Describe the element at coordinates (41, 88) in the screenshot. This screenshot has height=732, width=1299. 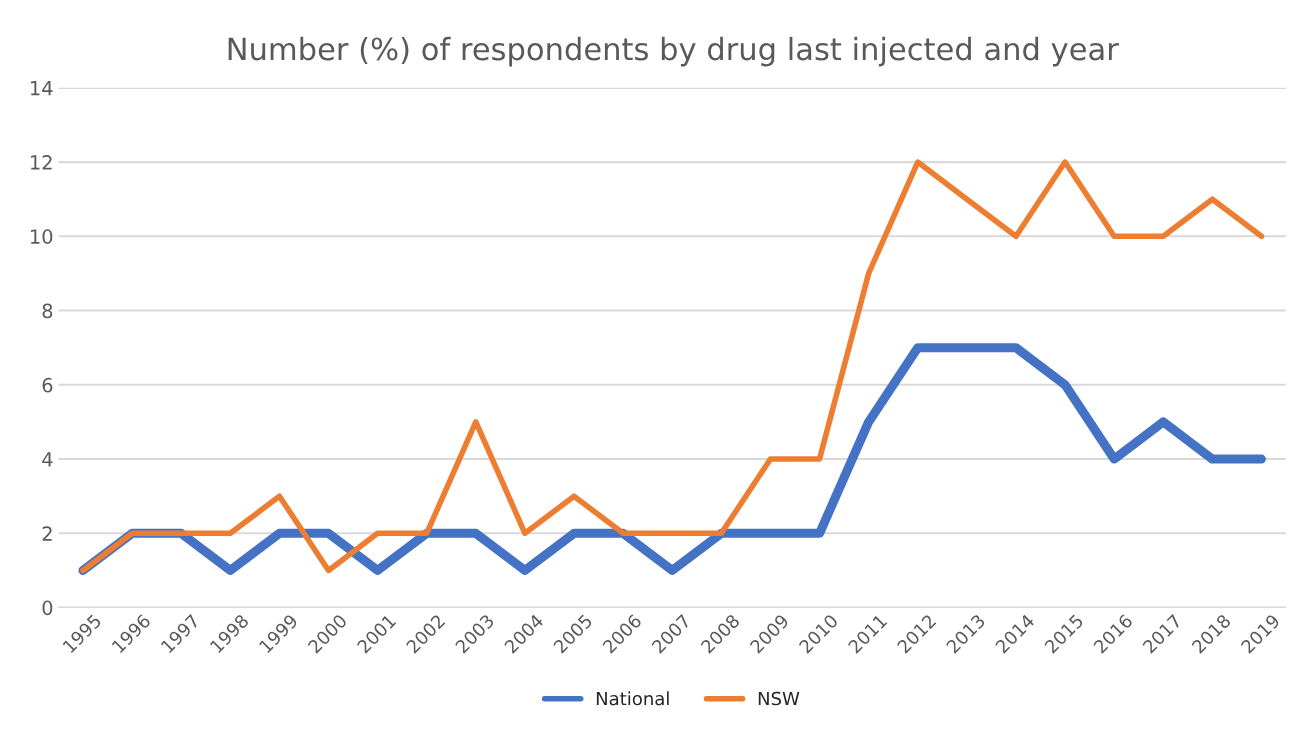
I see `y-tick-label: 14` at that location.